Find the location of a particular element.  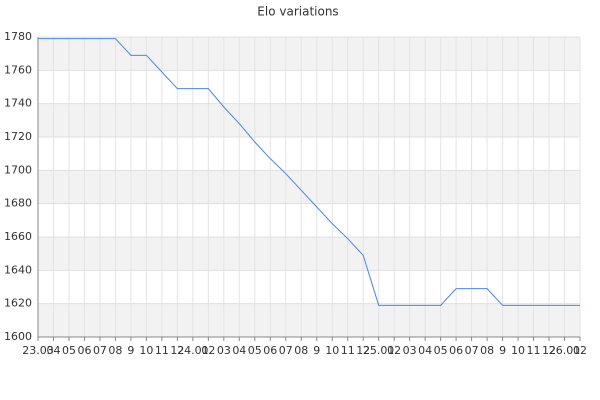

x-tick-label: 26.01 is located at coordinates (565, 350).